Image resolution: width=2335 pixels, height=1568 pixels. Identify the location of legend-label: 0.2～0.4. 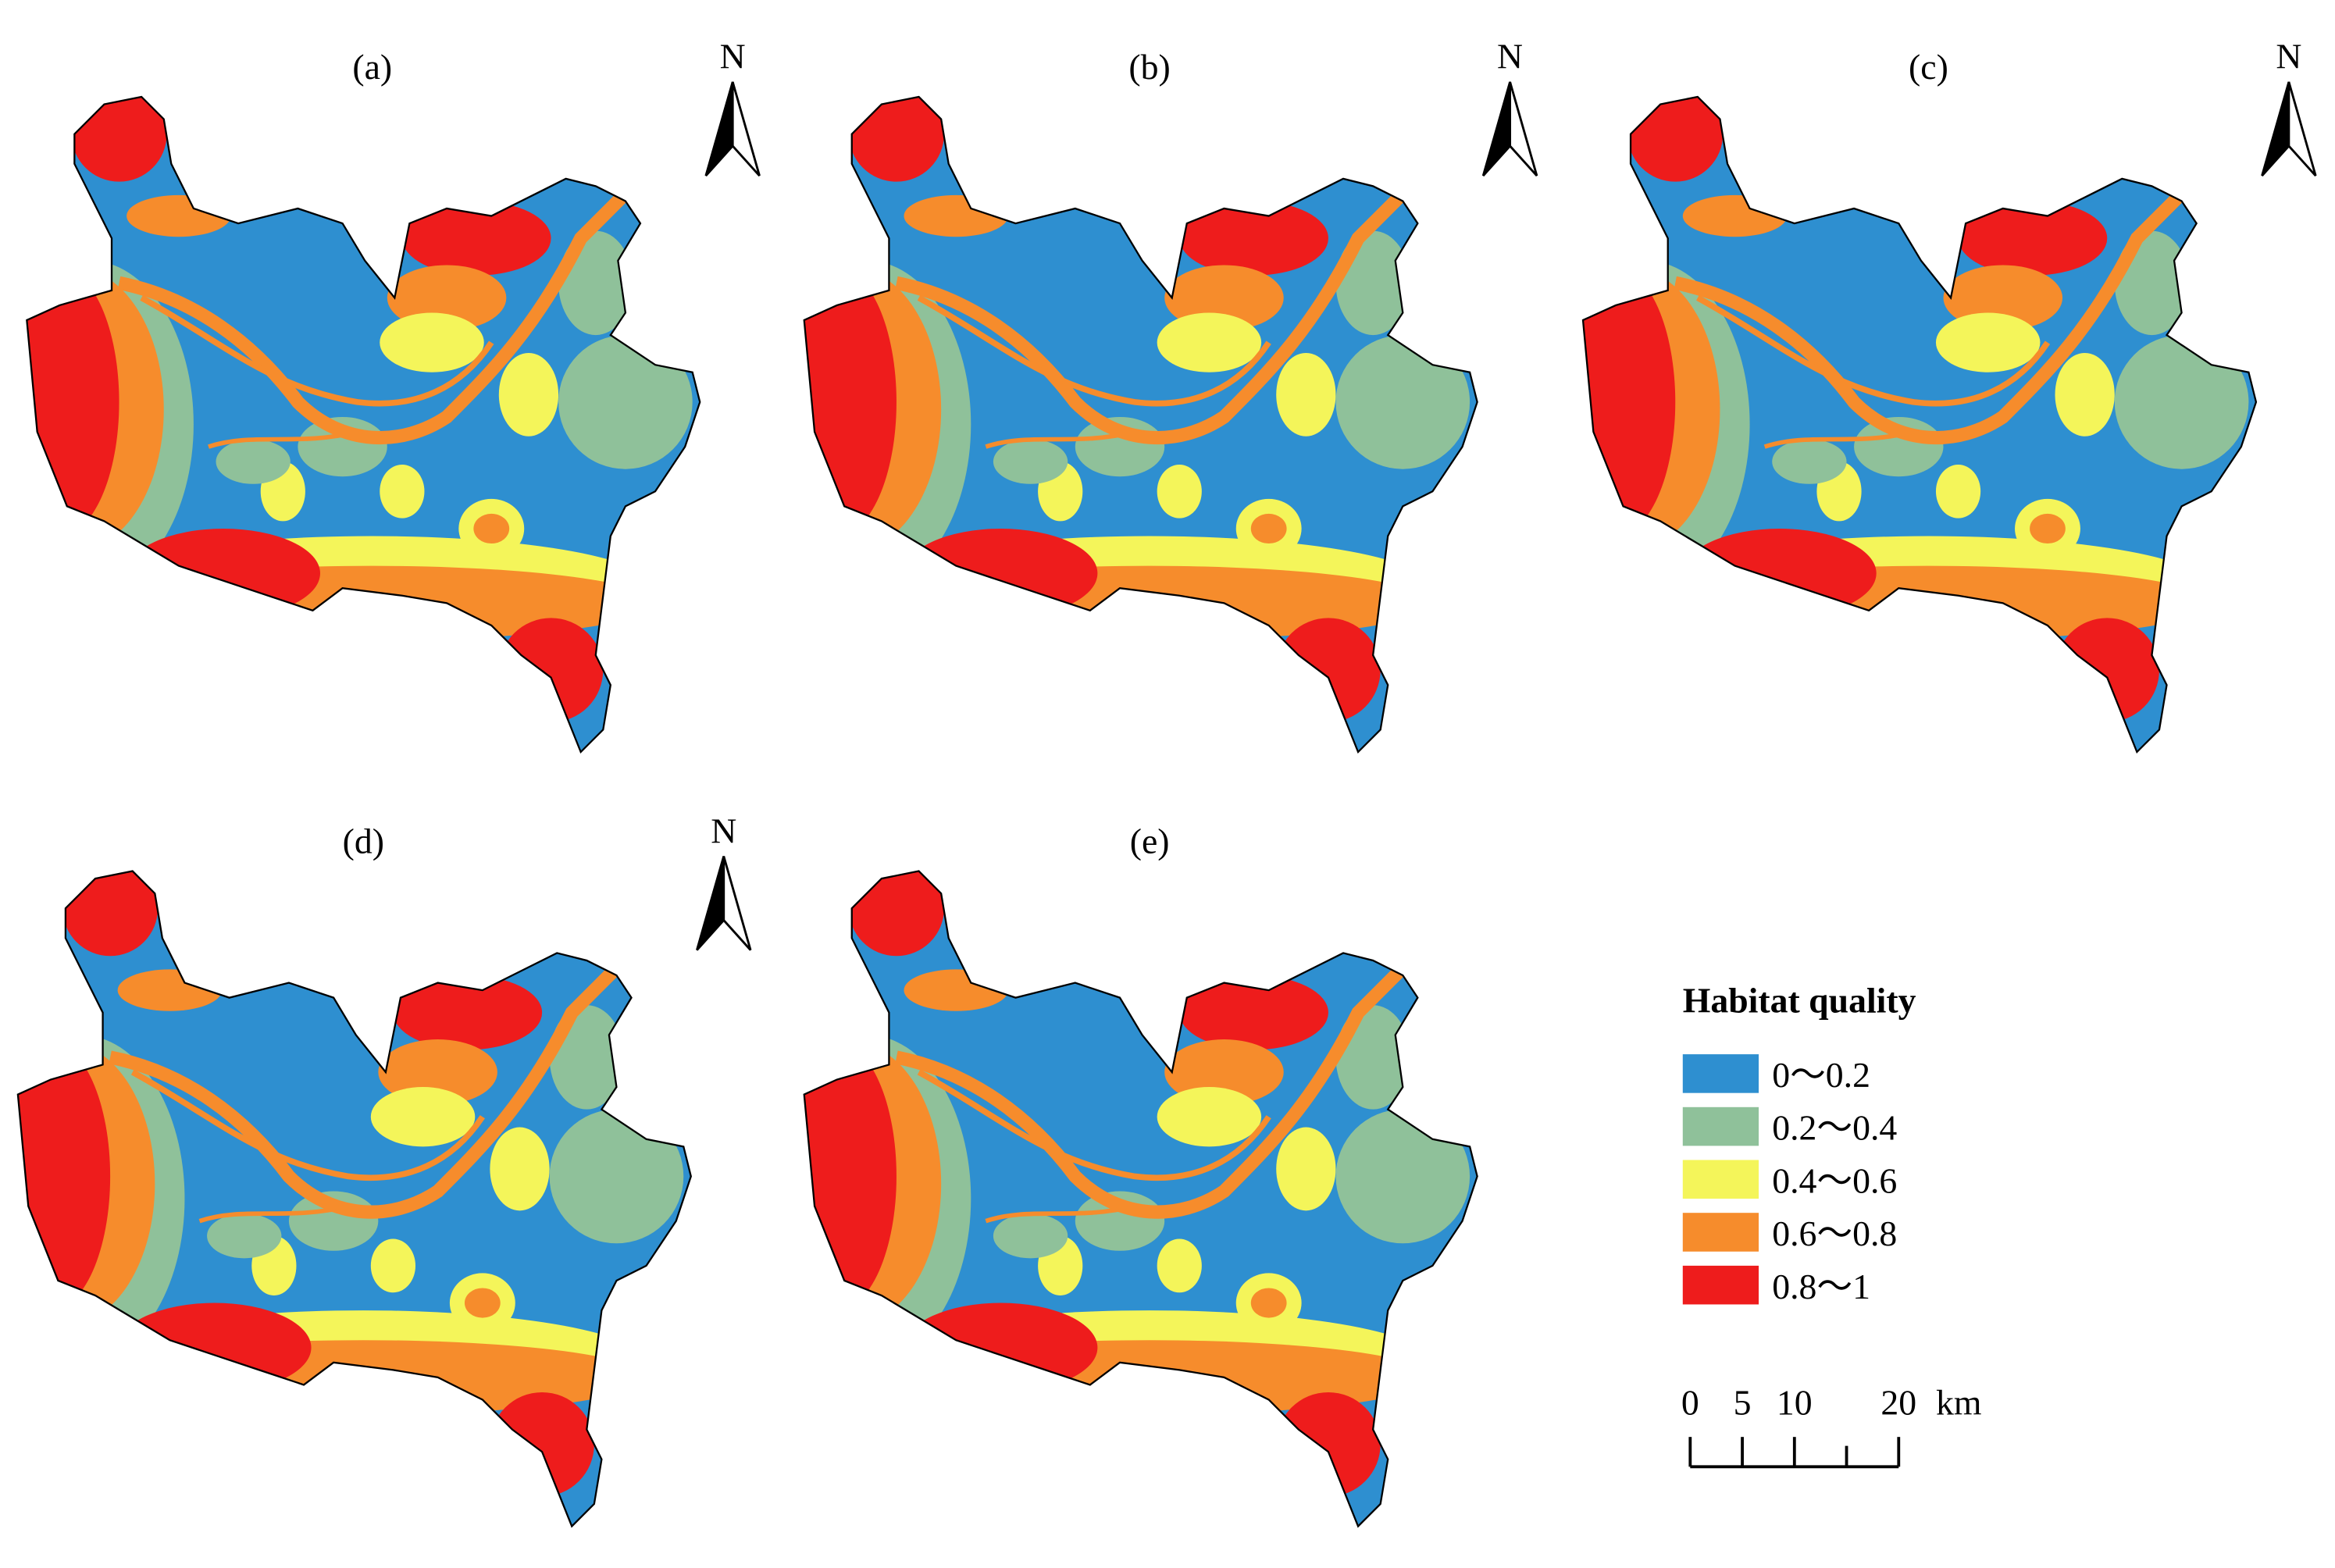
(1834, 1128).